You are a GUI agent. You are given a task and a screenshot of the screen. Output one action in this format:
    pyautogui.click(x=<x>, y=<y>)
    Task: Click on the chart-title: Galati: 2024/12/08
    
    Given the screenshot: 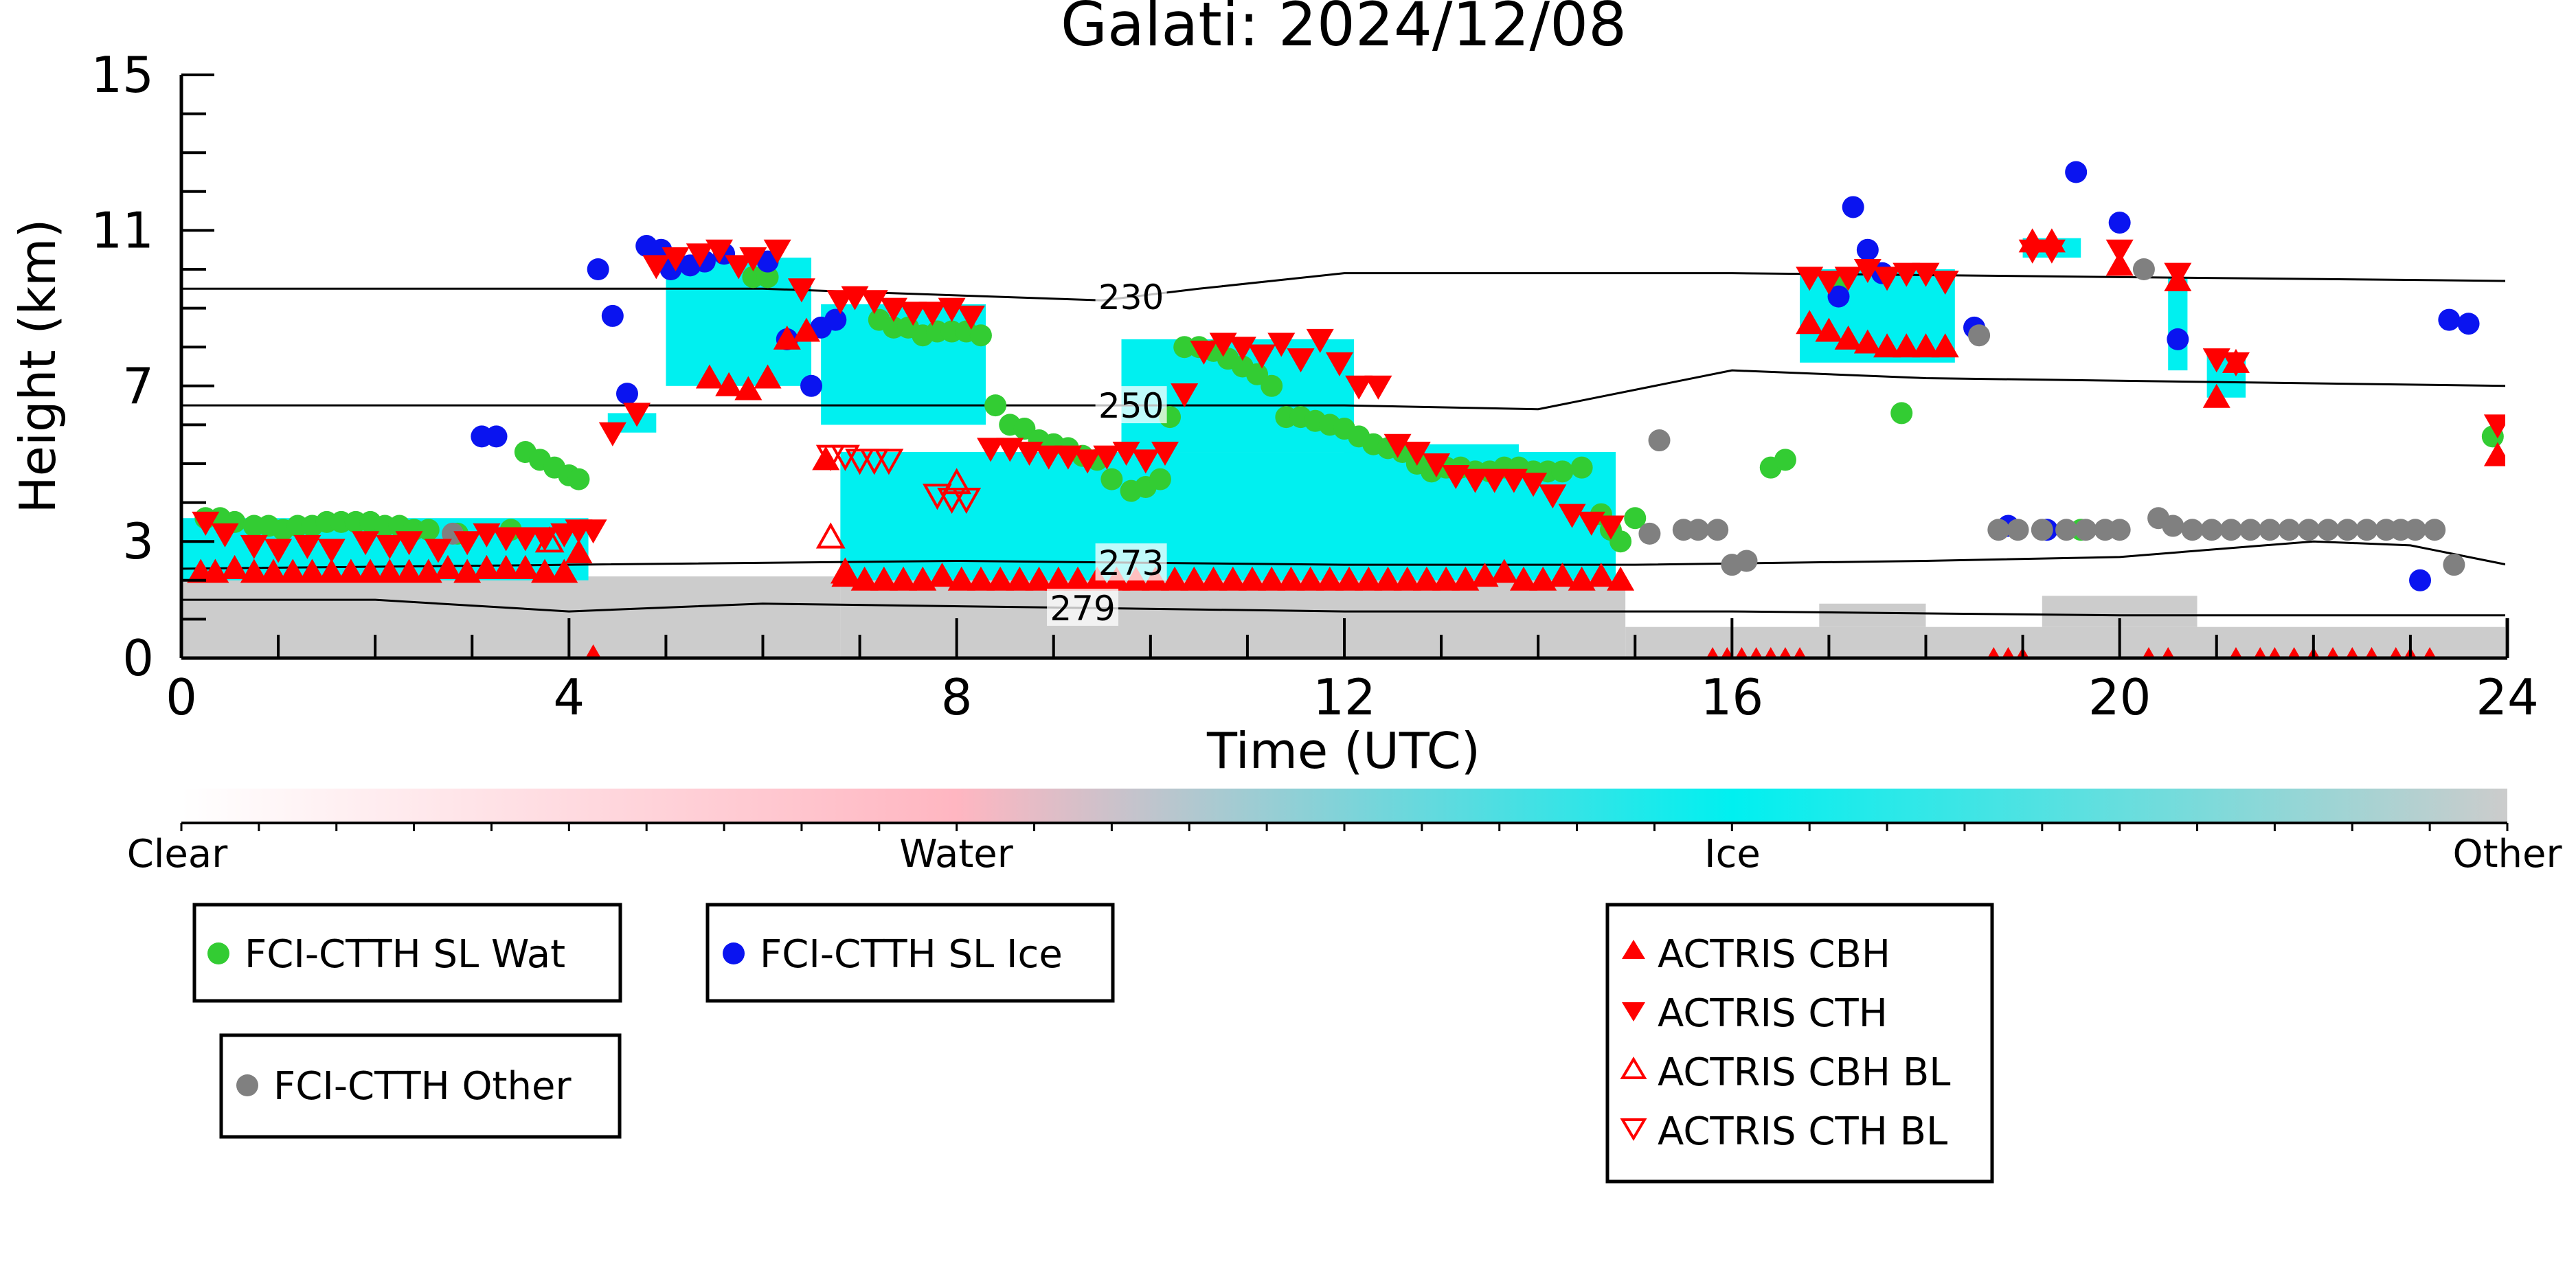 What is the action you would take?
    pyautogui.click(x=1344, y=30)
    